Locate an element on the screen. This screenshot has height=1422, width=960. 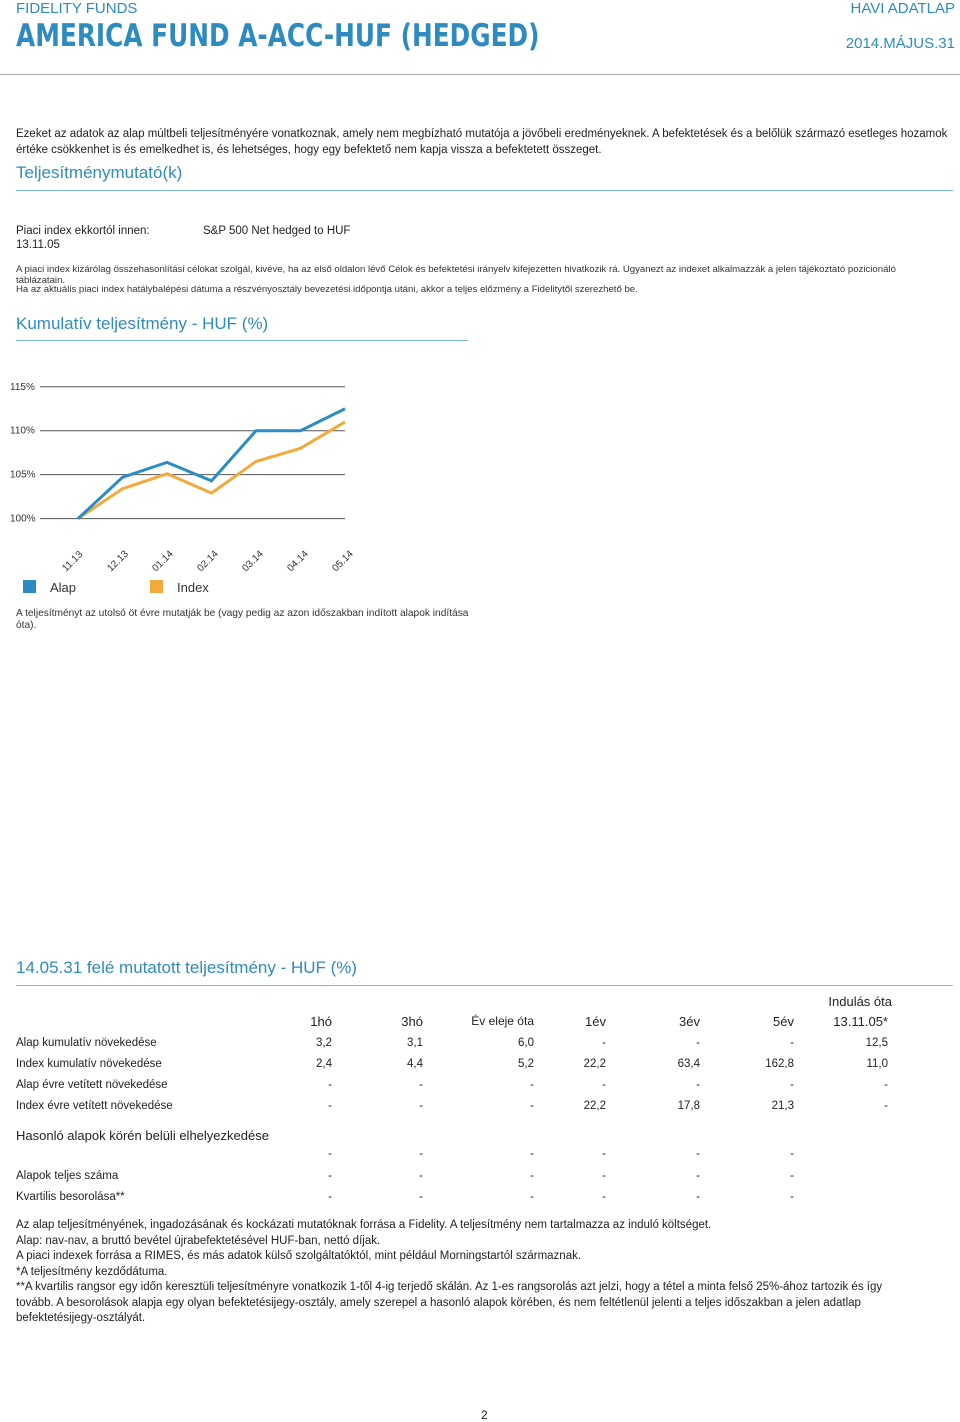
x-tick-label: 04.14 is located at coordinates (298, 561).